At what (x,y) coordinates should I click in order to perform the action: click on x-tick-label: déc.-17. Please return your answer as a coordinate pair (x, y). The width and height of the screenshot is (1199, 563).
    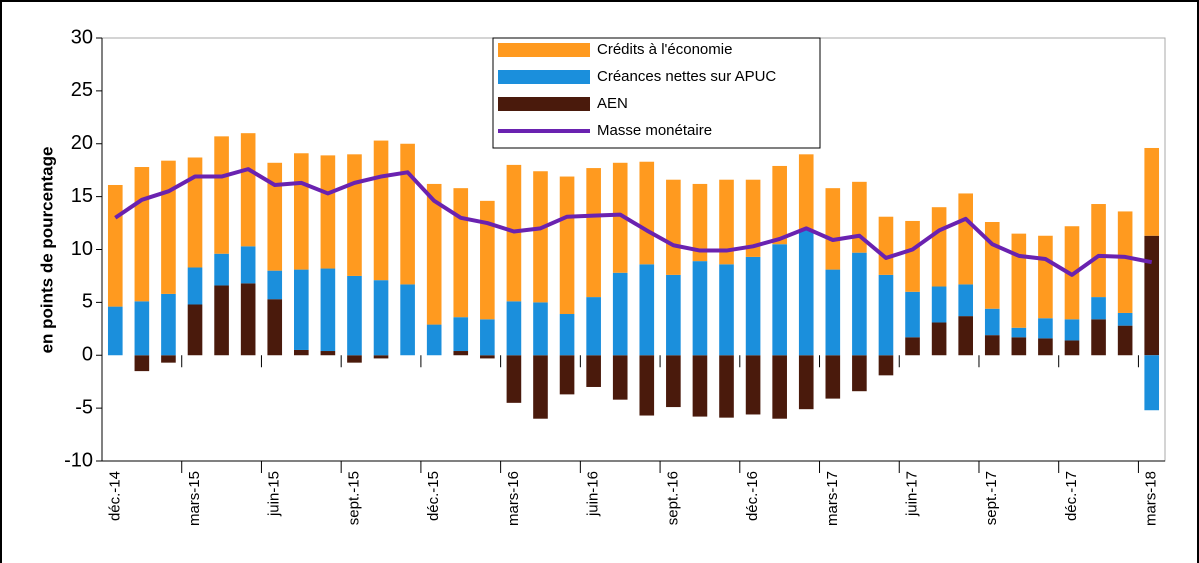
    Looking at the image, I should click on (1071, 496).